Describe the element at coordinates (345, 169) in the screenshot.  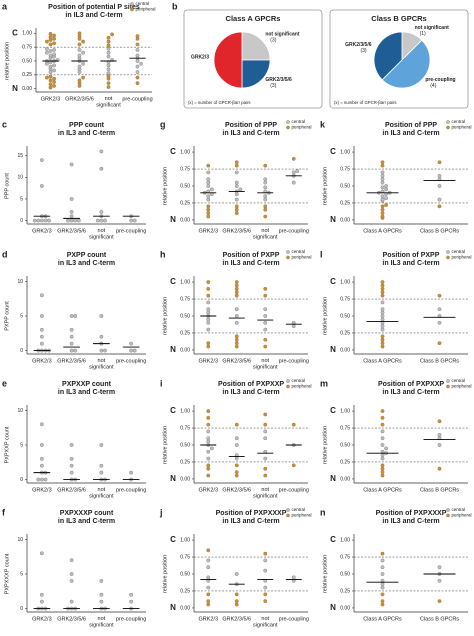
I see `y-tick-label: 0.75` at that location.